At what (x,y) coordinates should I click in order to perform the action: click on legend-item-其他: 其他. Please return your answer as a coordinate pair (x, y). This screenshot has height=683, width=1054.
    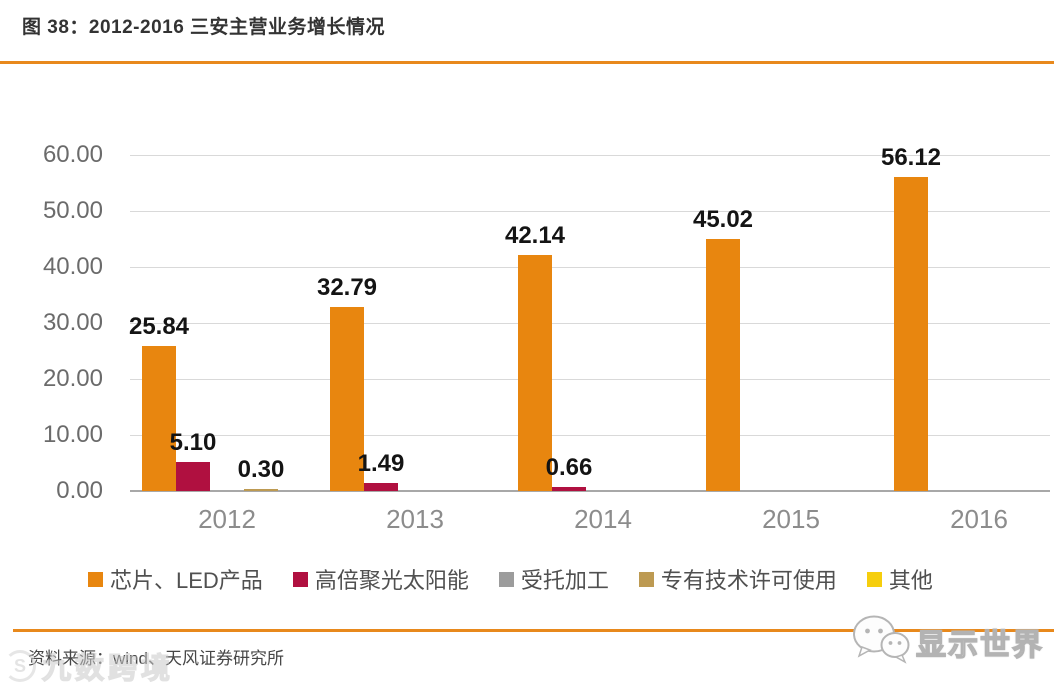
    Looking at the image, I should click on (899, 579).